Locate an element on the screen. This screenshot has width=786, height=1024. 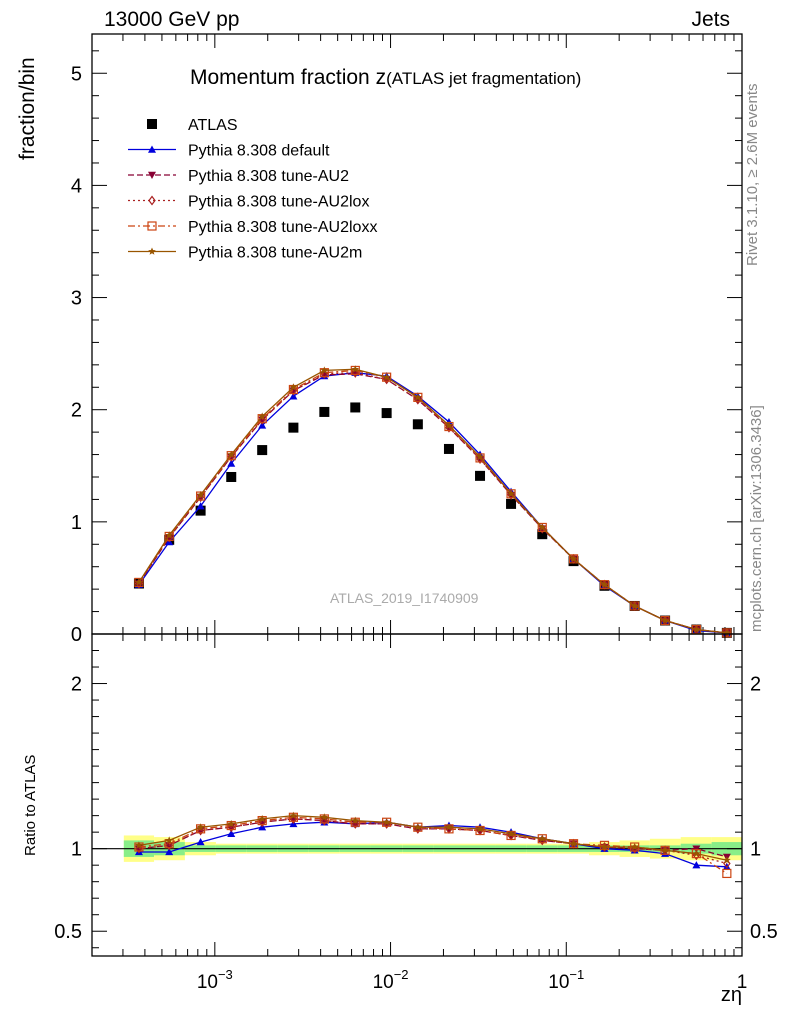
legend-label-pythia-8-308-tune-au2loxx: Pythia 8.308 tune-AU2loxx is located at coordinates (282, 227).